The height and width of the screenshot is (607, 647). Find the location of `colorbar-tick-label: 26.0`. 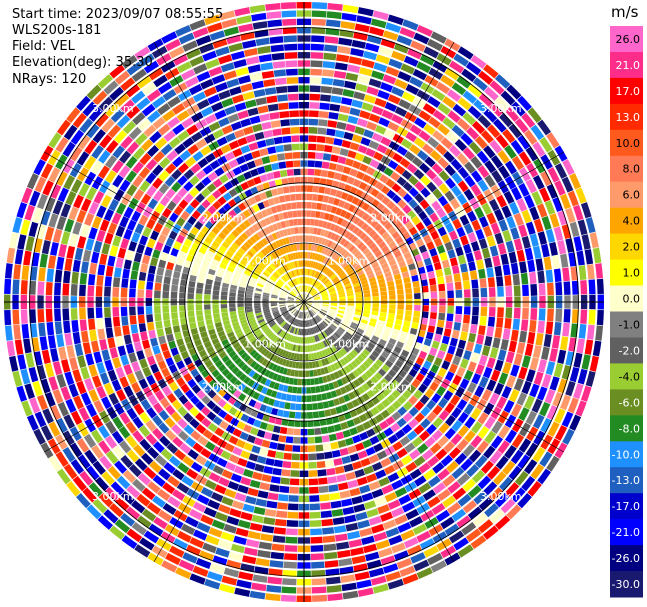

colorbar-tick-label: 26.0 is located at coordinates (628, 39).